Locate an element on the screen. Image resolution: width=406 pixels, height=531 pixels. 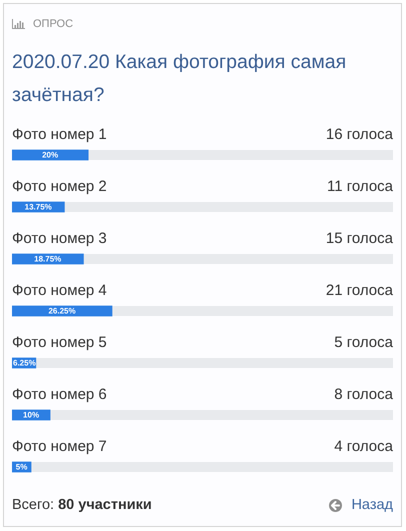
annotation: 16 голоса is located at coordinates (360, 135).